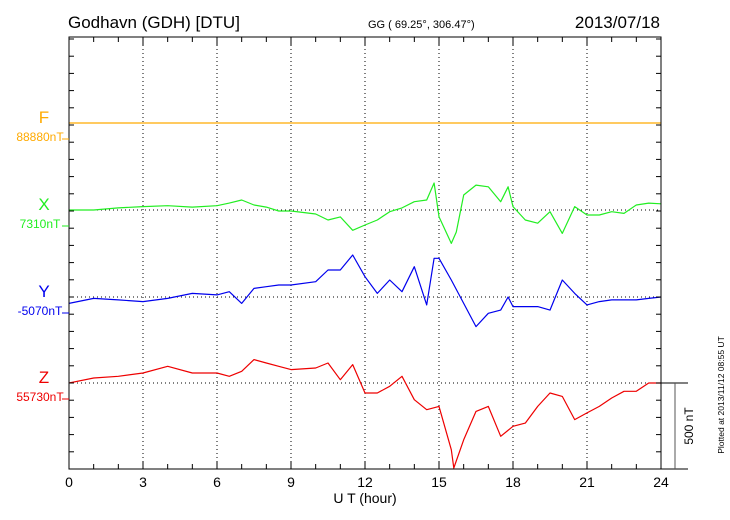 This screenshot has width=730, height=520. What do you see at coordinates (40, 224) in the screenshot?
I see `series-baseline-x: 7310nT` at bounding box center [40, 224].